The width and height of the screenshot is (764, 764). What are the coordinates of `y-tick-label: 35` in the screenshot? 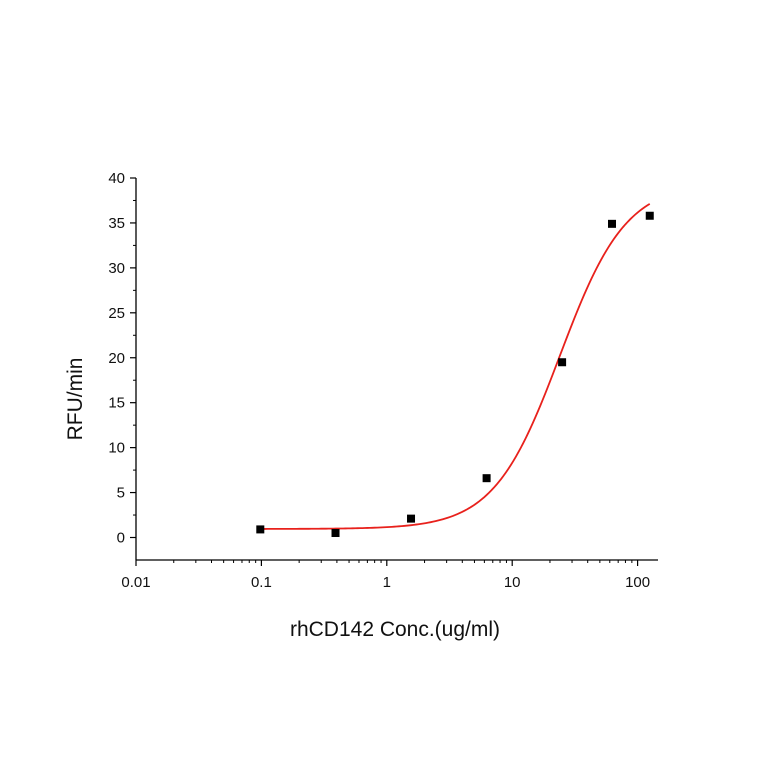 It's located at (116, 223).